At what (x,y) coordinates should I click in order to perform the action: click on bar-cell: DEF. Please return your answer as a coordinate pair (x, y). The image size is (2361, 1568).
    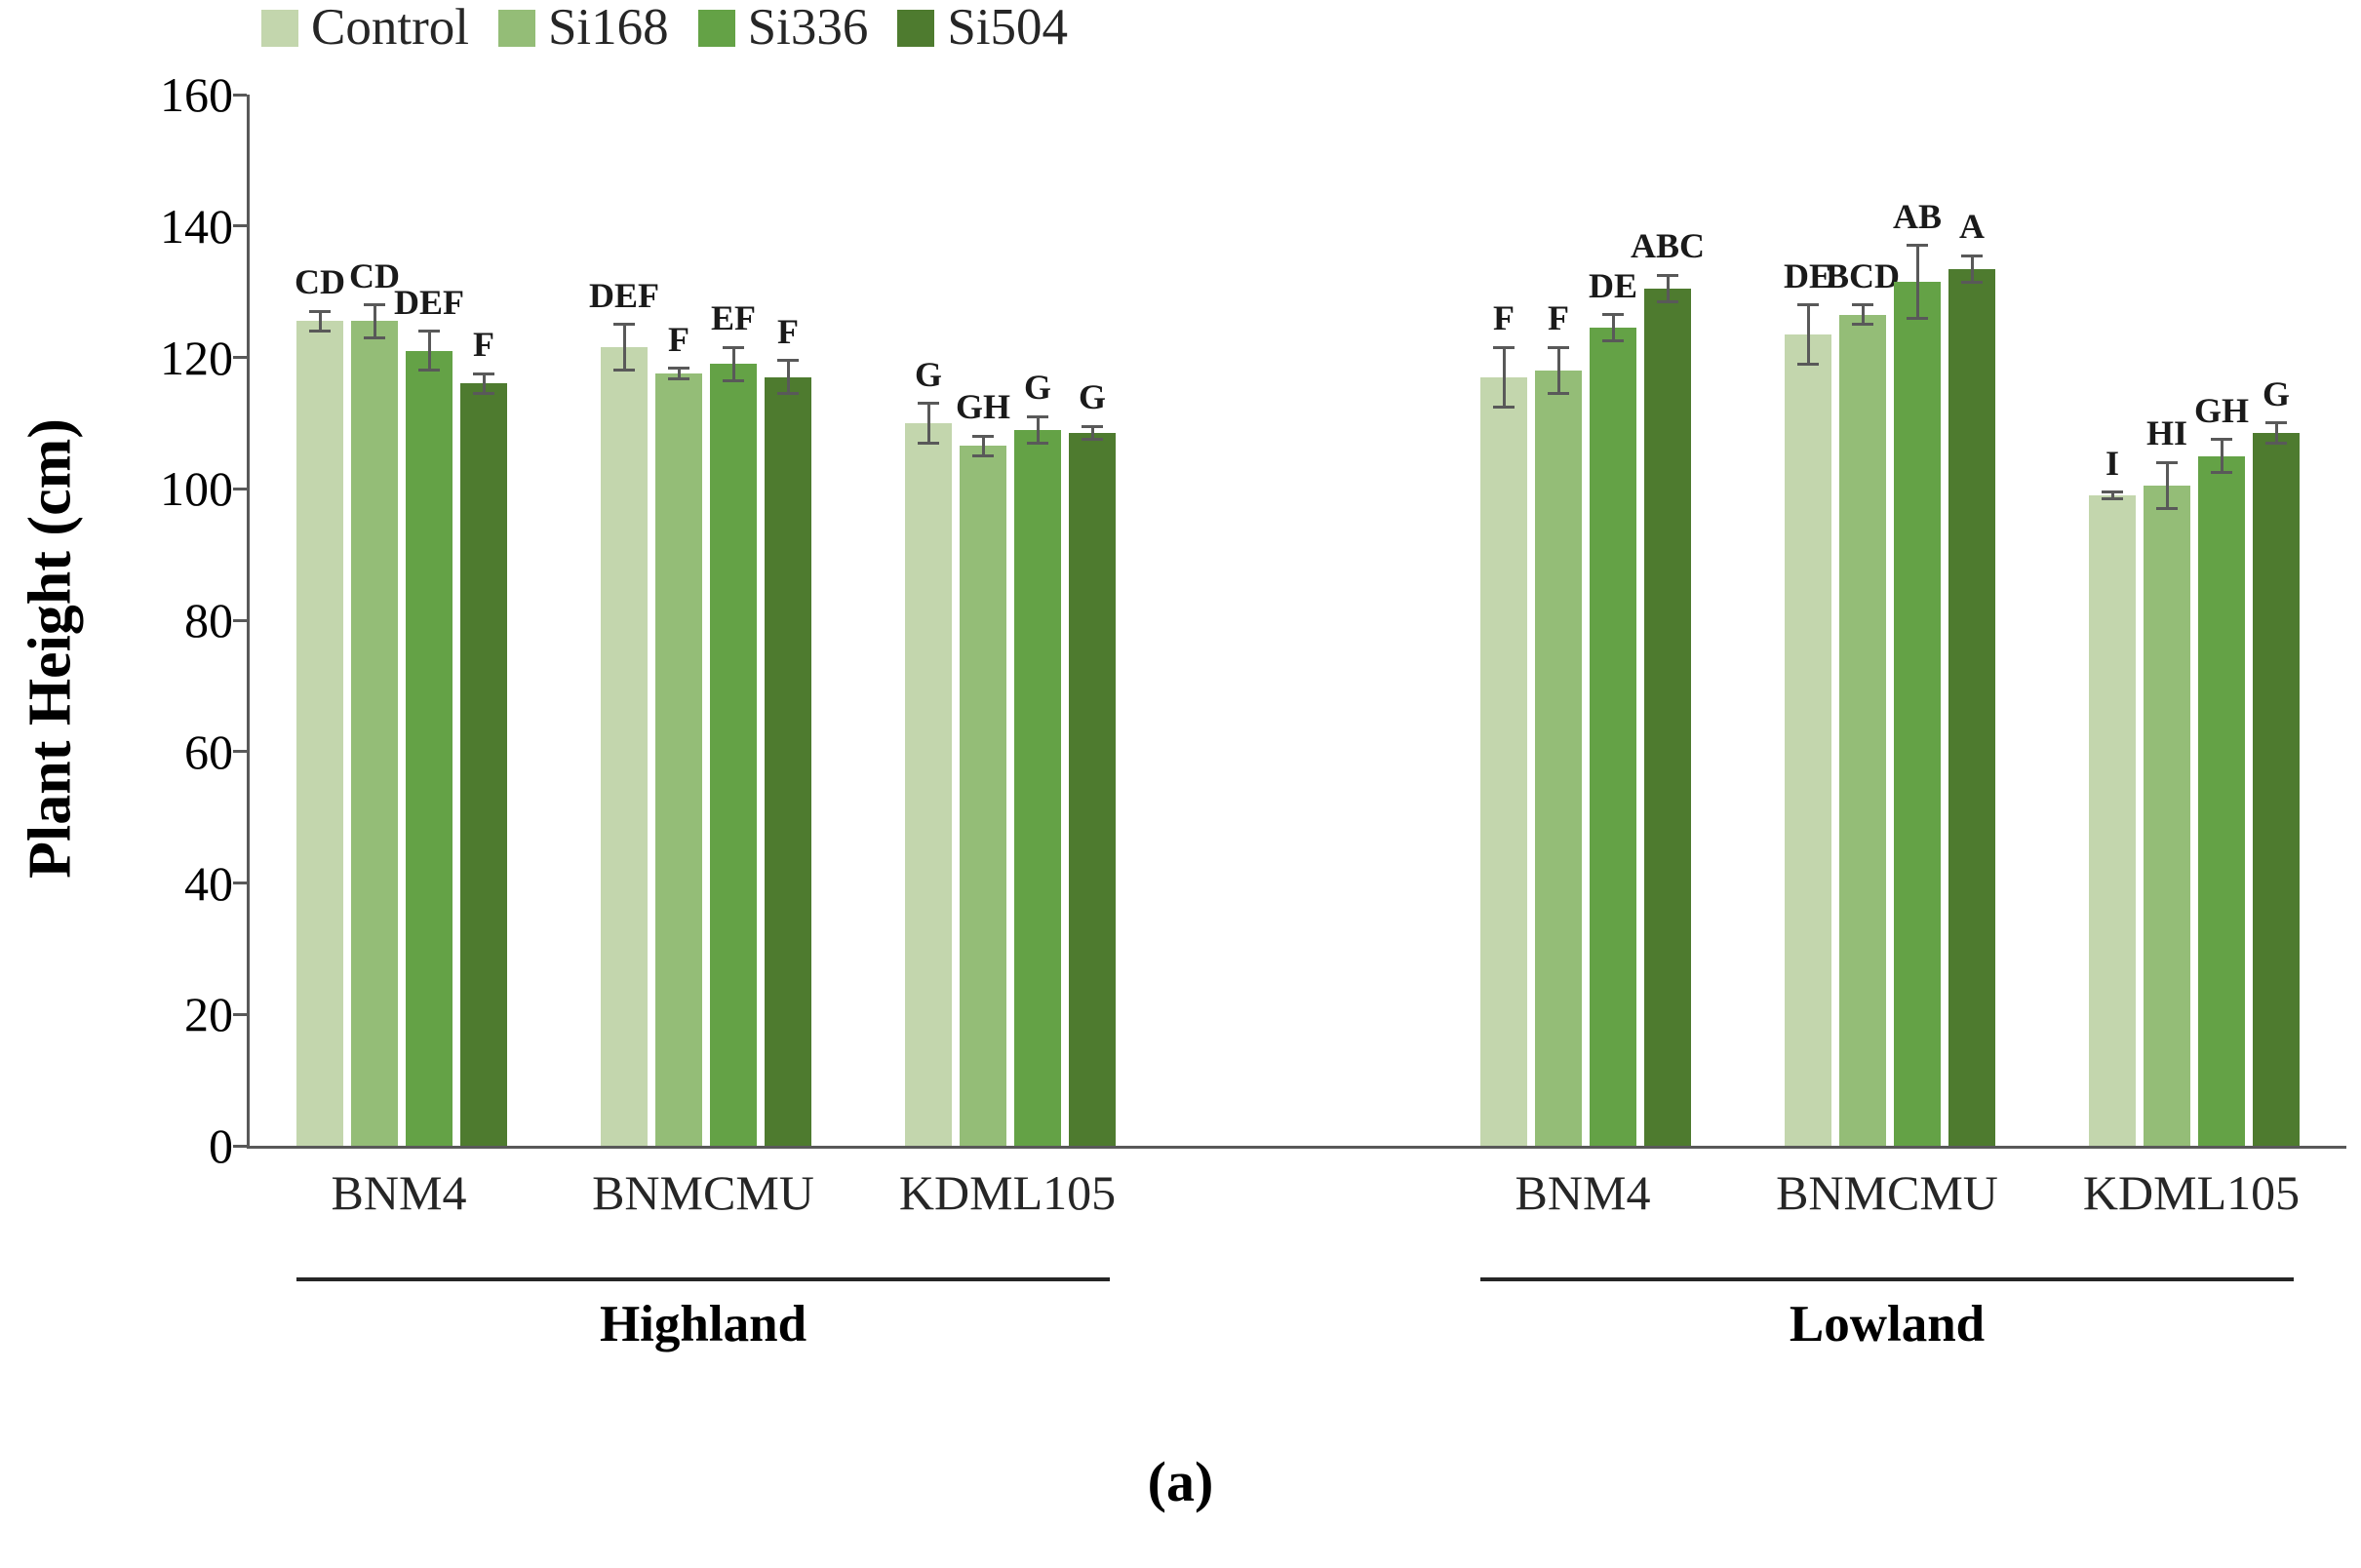
    Looking at the image, I should click on (429, 620).